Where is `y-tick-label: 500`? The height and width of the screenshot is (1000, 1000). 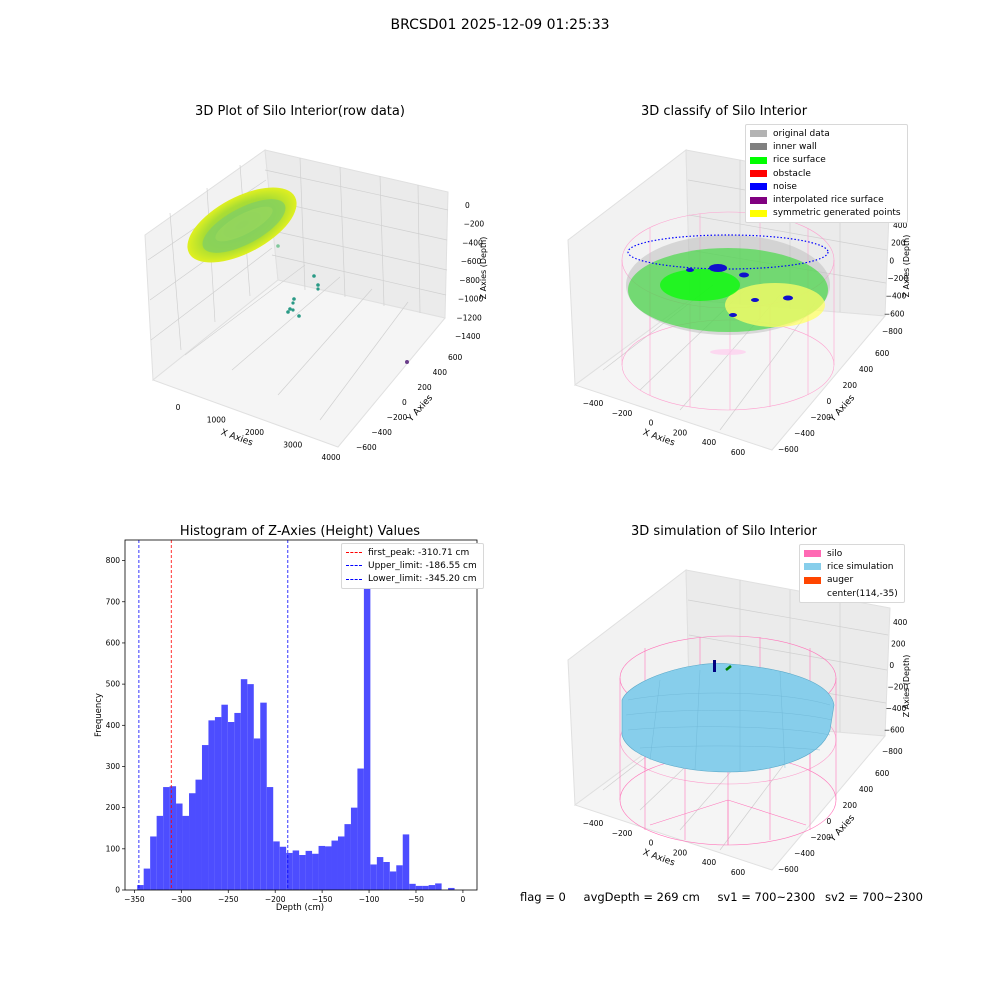
y-tick-label: 500 is located at coordinates (113, 684).